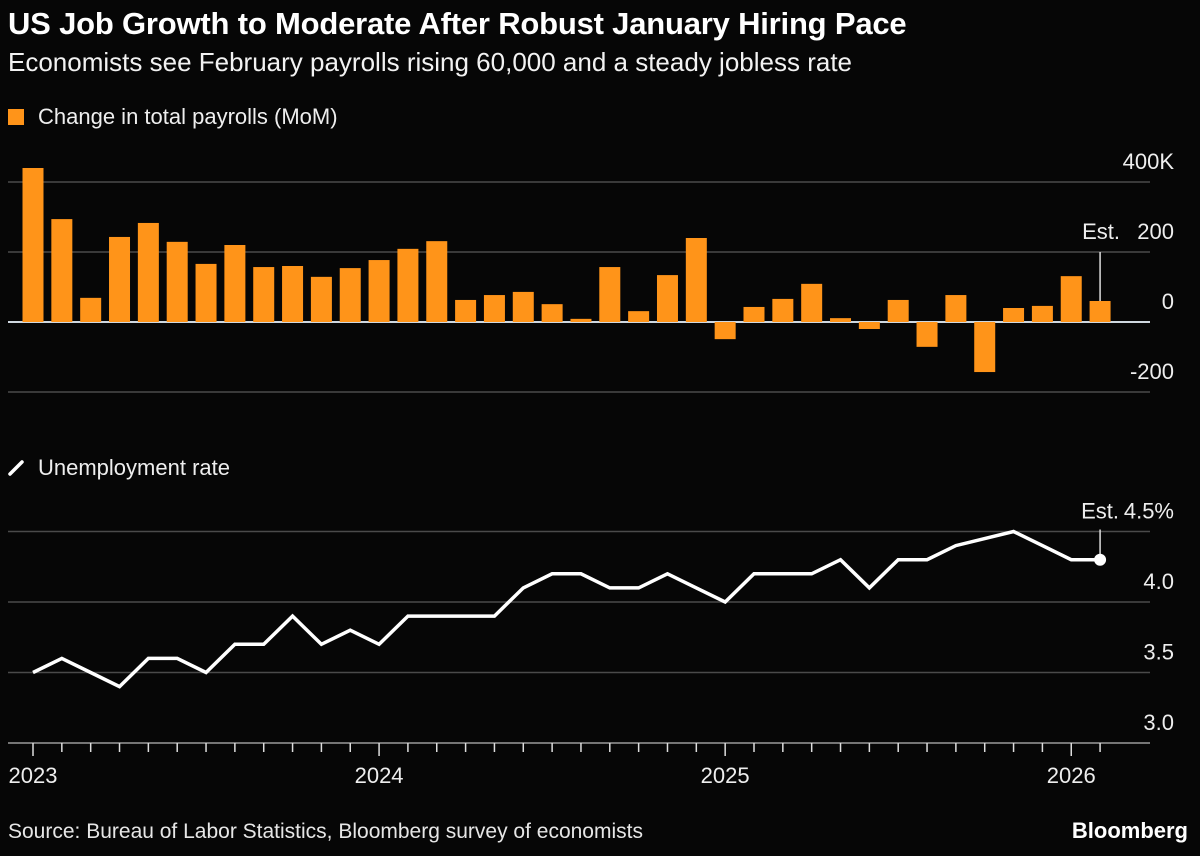 Image resolution: width=1200 pixels, height=856 pixels. I want to click on bar-y-tick-label: 0, so click(1168, 301).